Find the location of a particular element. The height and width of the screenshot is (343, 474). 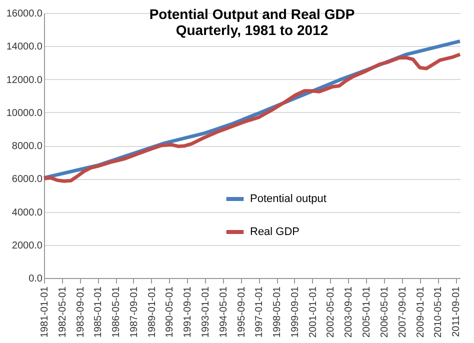

y-tick-label: 12000.0 is located at coordinates (24, 80).